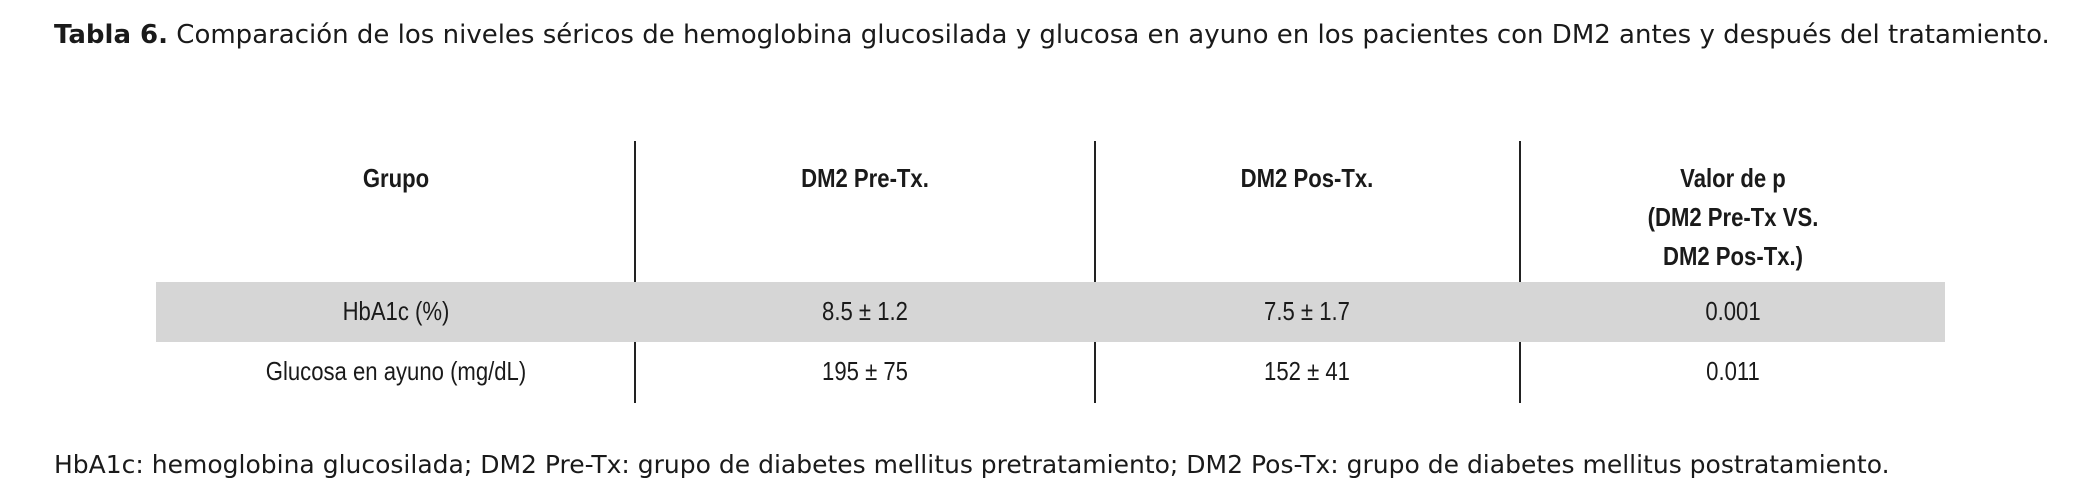 The image size is (2095, 495). Describe the element at coordinates (396, 371) in the screenshot. I see `table-cell: Glucosa en ayuno (mg/dL)` at that location.